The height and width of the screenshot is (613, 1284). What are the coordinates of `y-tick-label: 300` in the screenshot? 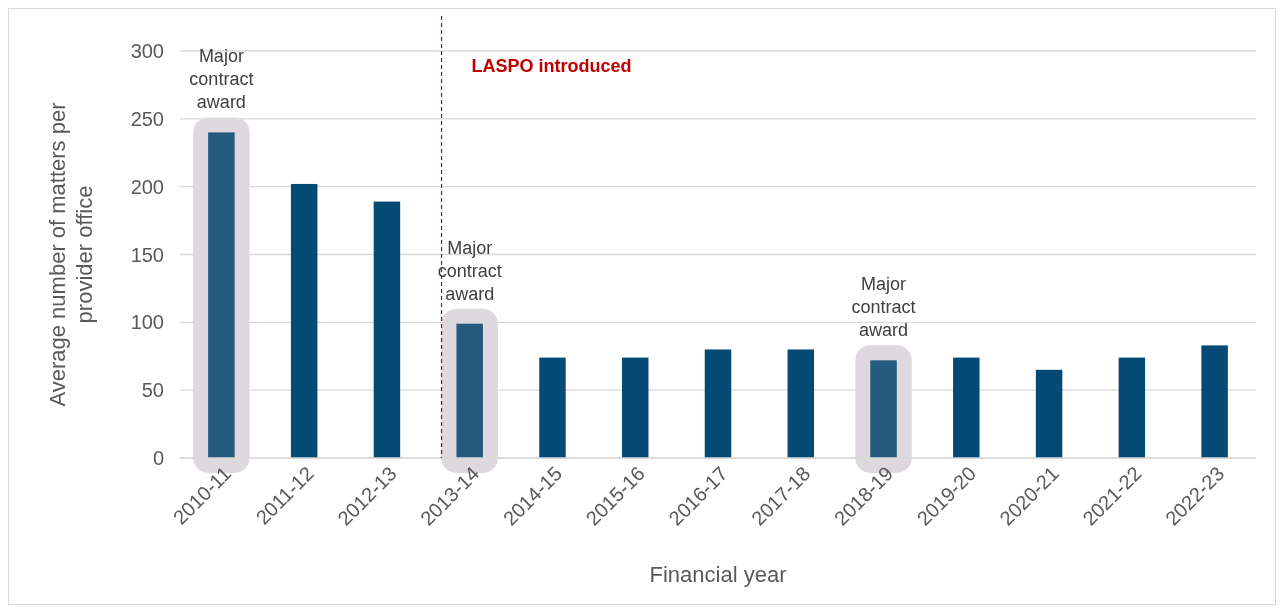 It's located at (147, 51).